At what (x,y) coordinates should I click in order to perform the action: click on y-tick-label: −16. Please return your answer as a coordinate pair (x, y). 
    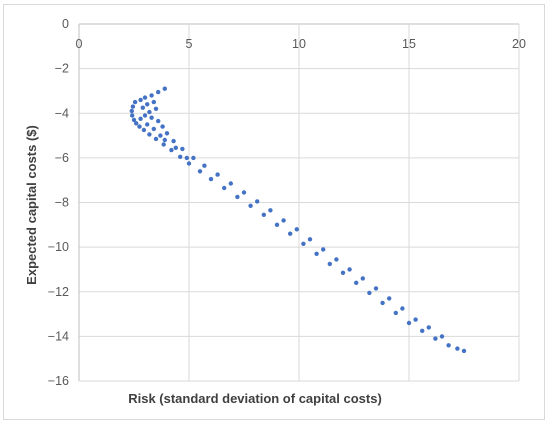
    Looking at the image, I should click on (58, 381).